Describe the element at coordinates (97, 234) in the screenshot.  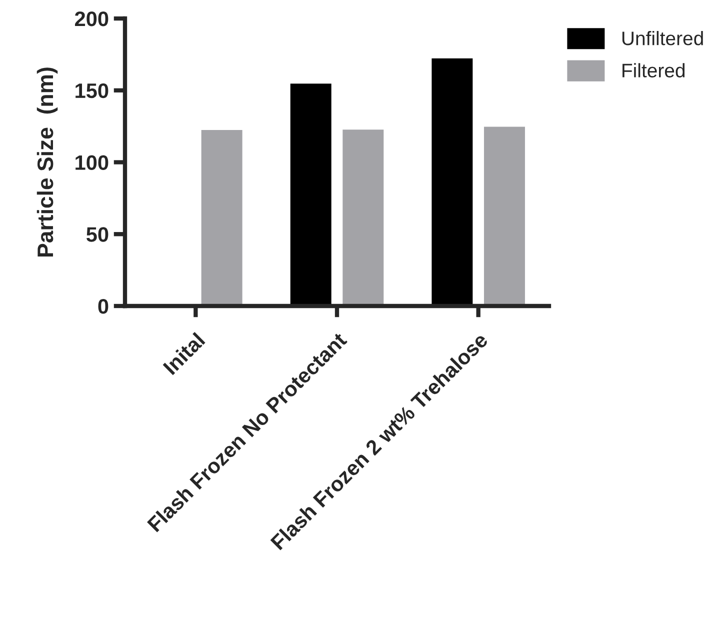
I see `y-tick-label: 50` at that location.